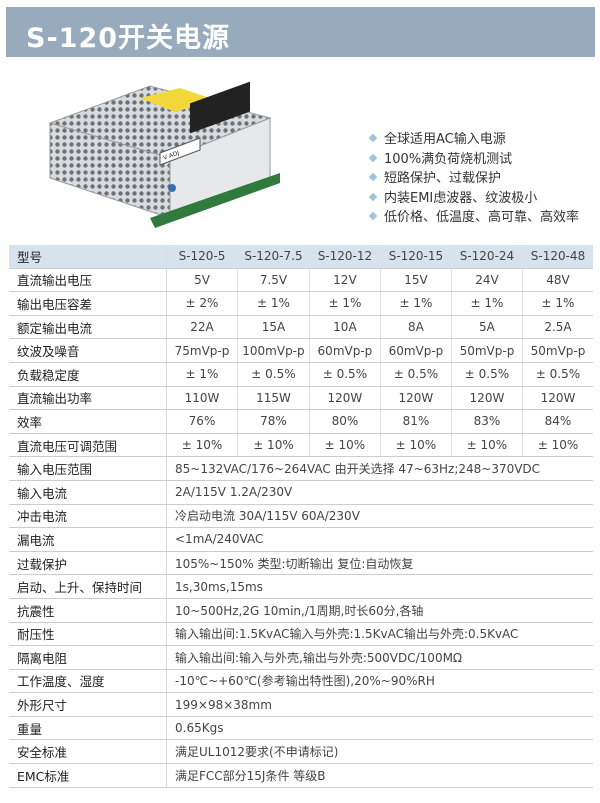  What do you see at coordinates (379, 610) in the screenshot?
I see `cell-value: 10~500Hz,2G 10min,/1周期,时长60分,各轴` at bounding box center [379, 610].